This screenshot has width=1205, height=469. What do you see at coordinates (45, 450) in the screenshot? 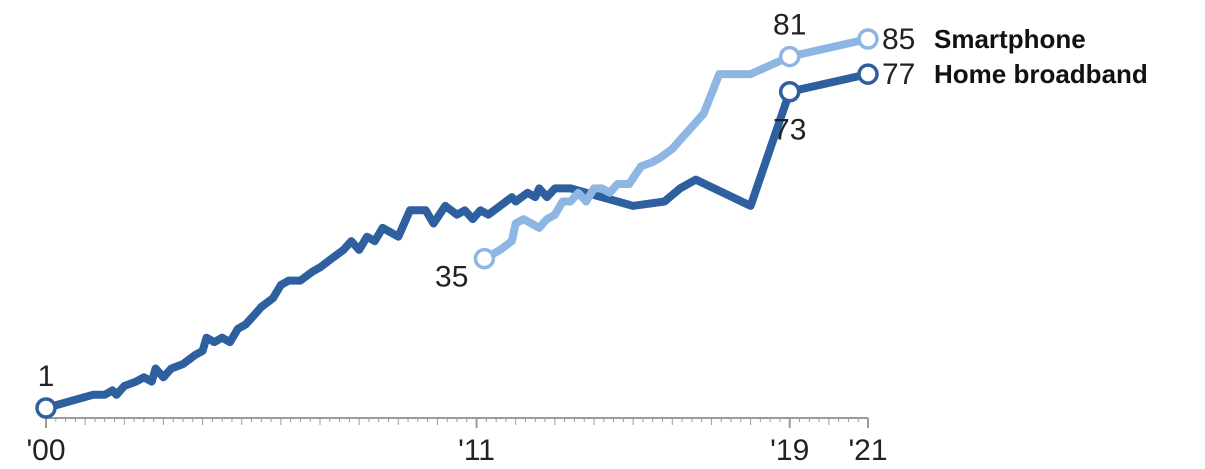
I see `x-tick-label: '00` at bounding box center [45, 450].